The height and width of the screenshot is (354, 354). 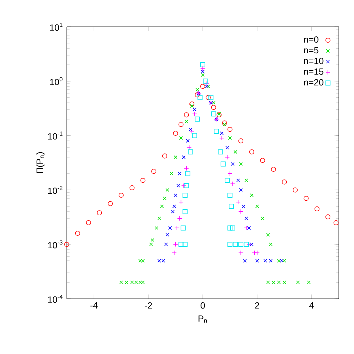 I want to click on y-tick-label: 10$^{-3}$, so click(x=55, y=244).